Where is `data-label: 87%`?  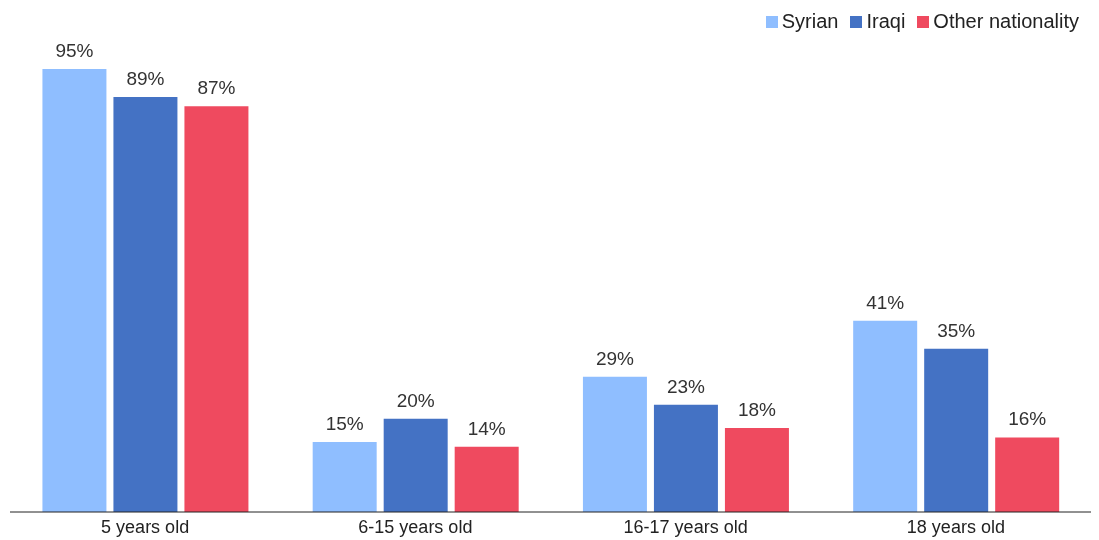 data-label: 87% is located at coordinates (216, 88).